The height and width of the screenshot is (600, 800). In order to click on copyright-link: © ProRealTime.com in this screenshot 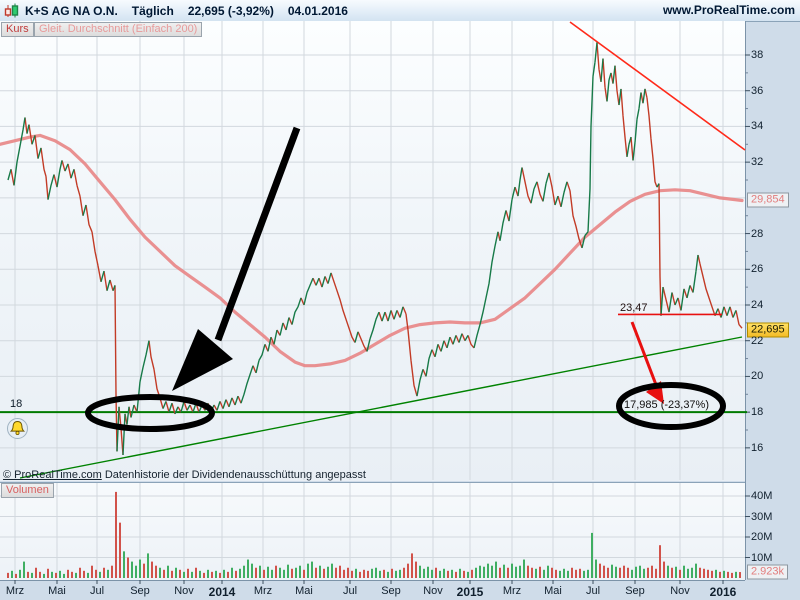, I will do `click(52, 475)`.